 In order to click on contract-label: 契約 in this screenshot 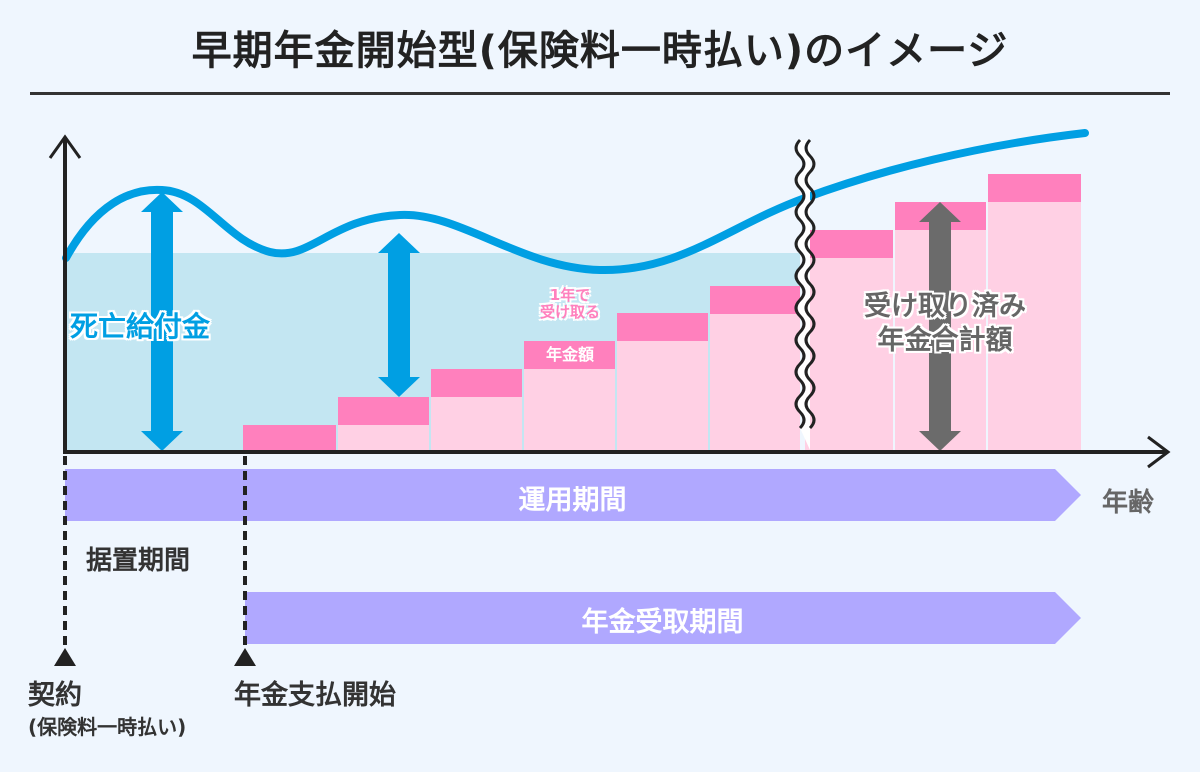, I will do `click(55, 695)`.